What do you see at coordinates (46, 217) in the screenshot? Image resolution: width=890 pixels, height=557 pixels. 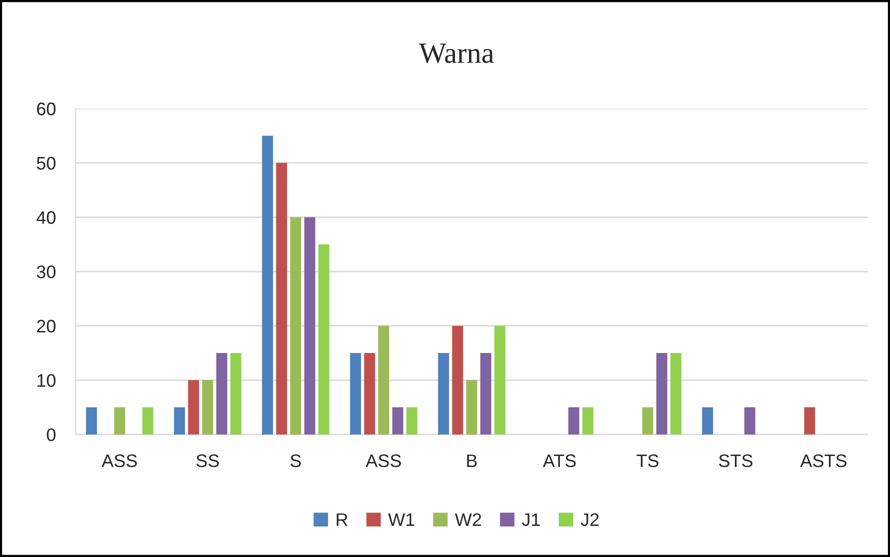 I see `y-tick-label: 40` at bounding box center [46, 217].